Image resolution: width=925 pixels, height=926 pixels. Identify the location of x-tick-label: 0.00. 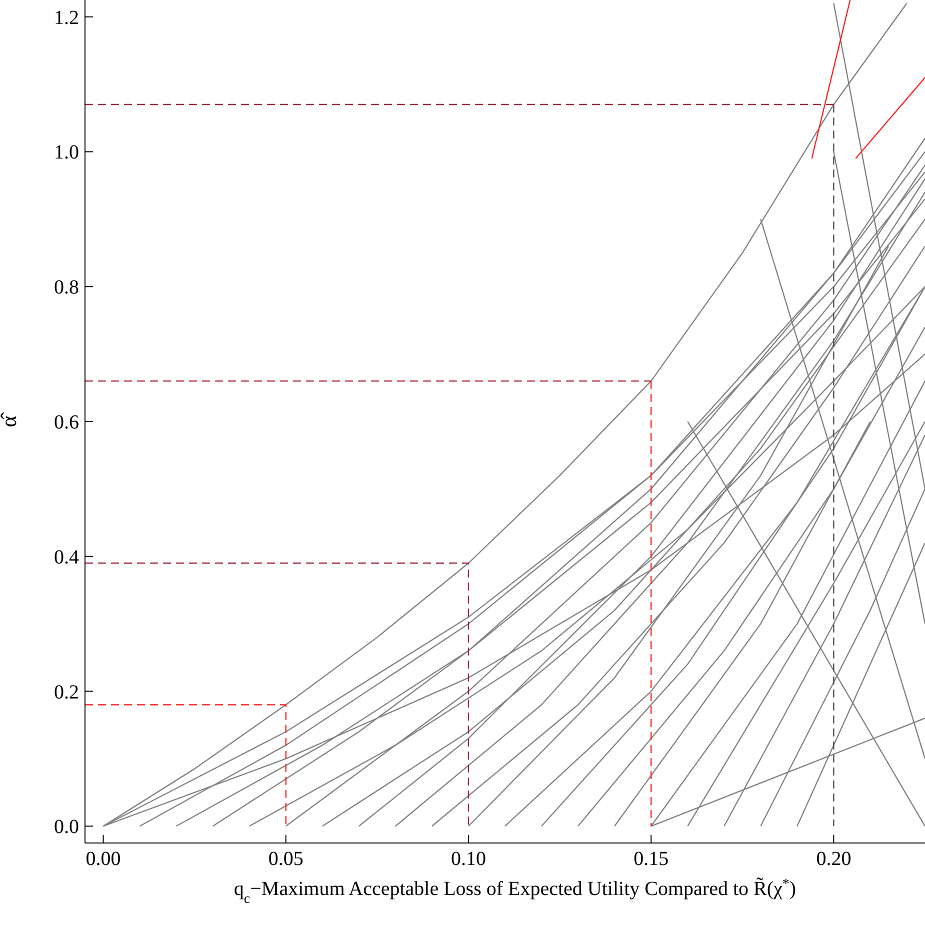
(103, 859).